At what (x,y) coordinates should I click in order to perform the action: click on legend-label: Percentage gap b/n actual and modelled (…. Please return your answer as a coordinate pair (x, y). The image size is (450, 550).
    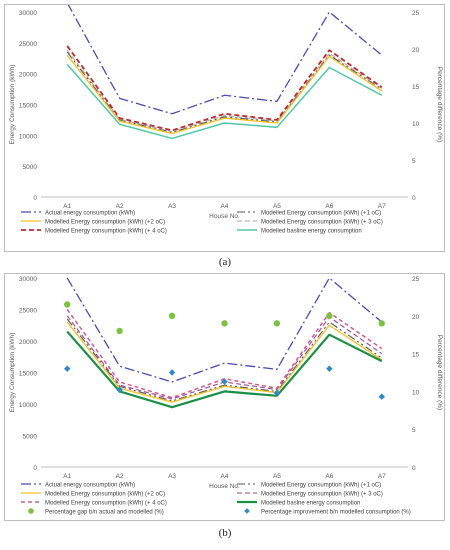
    Looking at the image, I should click on (104, 512).